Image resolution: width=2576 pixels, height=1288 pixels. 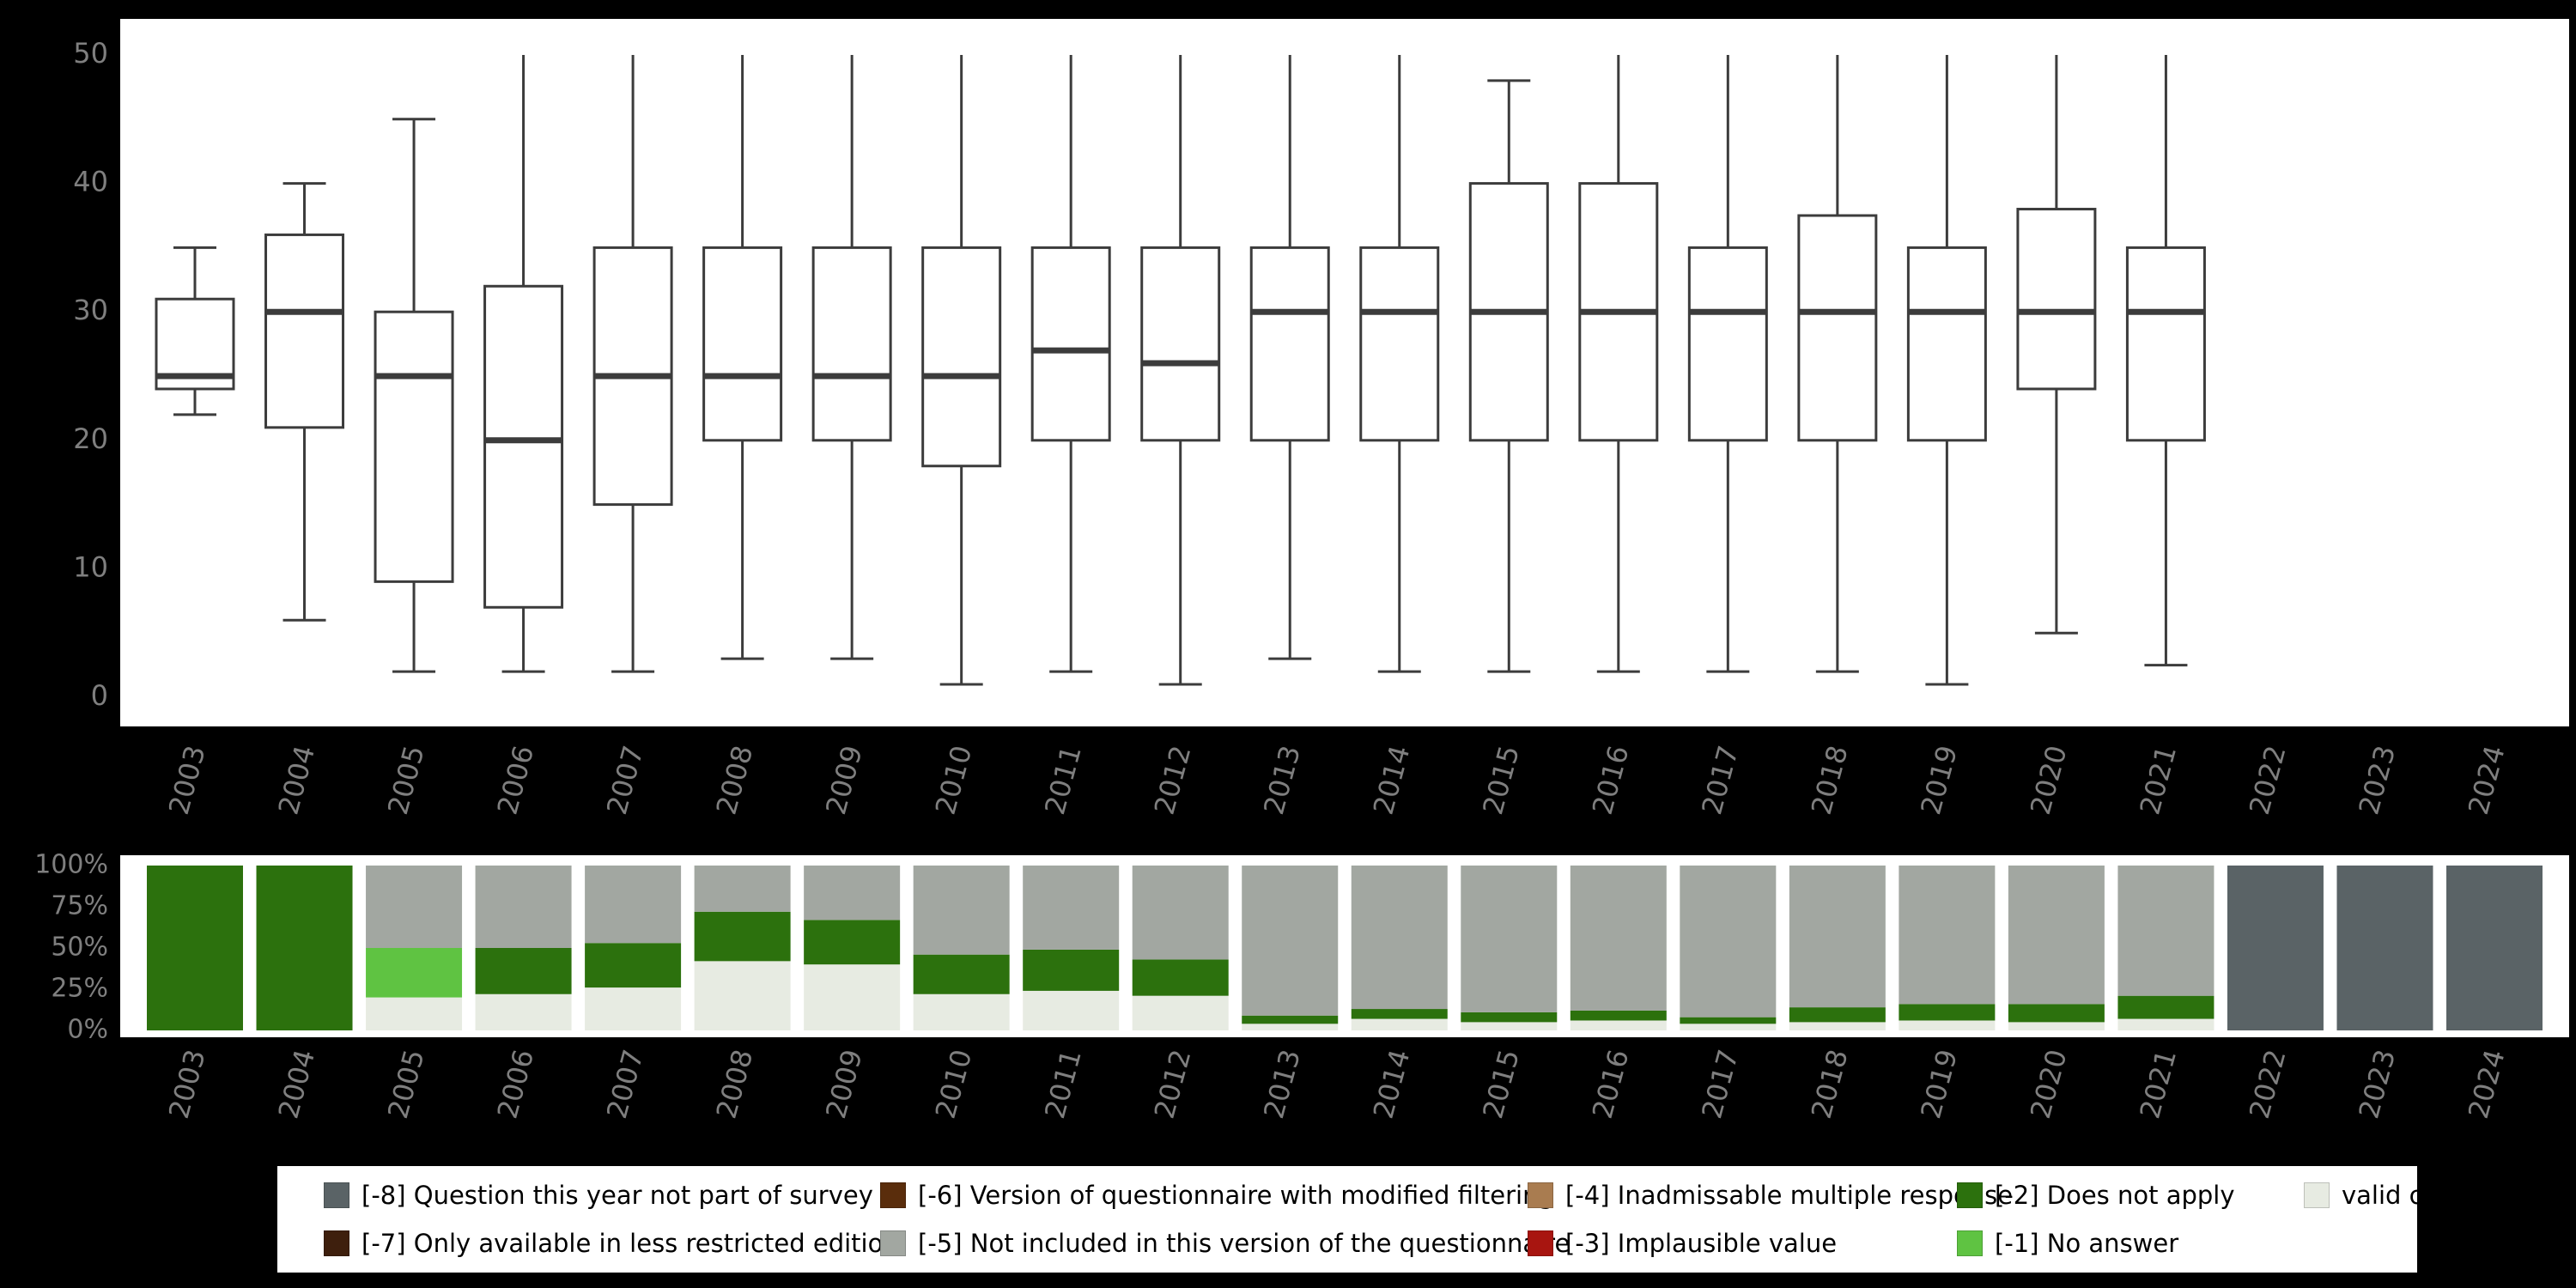 What do you see at coordinates (1837, 1015) in the screenshot?
I see `bar-2018-segment--2` at bounding box center [1837, 1015].